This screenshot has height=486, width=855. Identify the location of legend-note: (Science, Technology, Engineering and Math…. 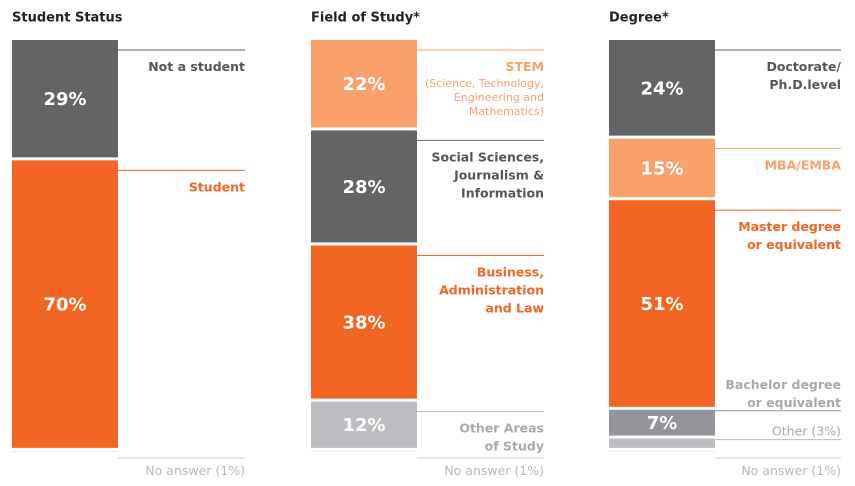
(484, 97).